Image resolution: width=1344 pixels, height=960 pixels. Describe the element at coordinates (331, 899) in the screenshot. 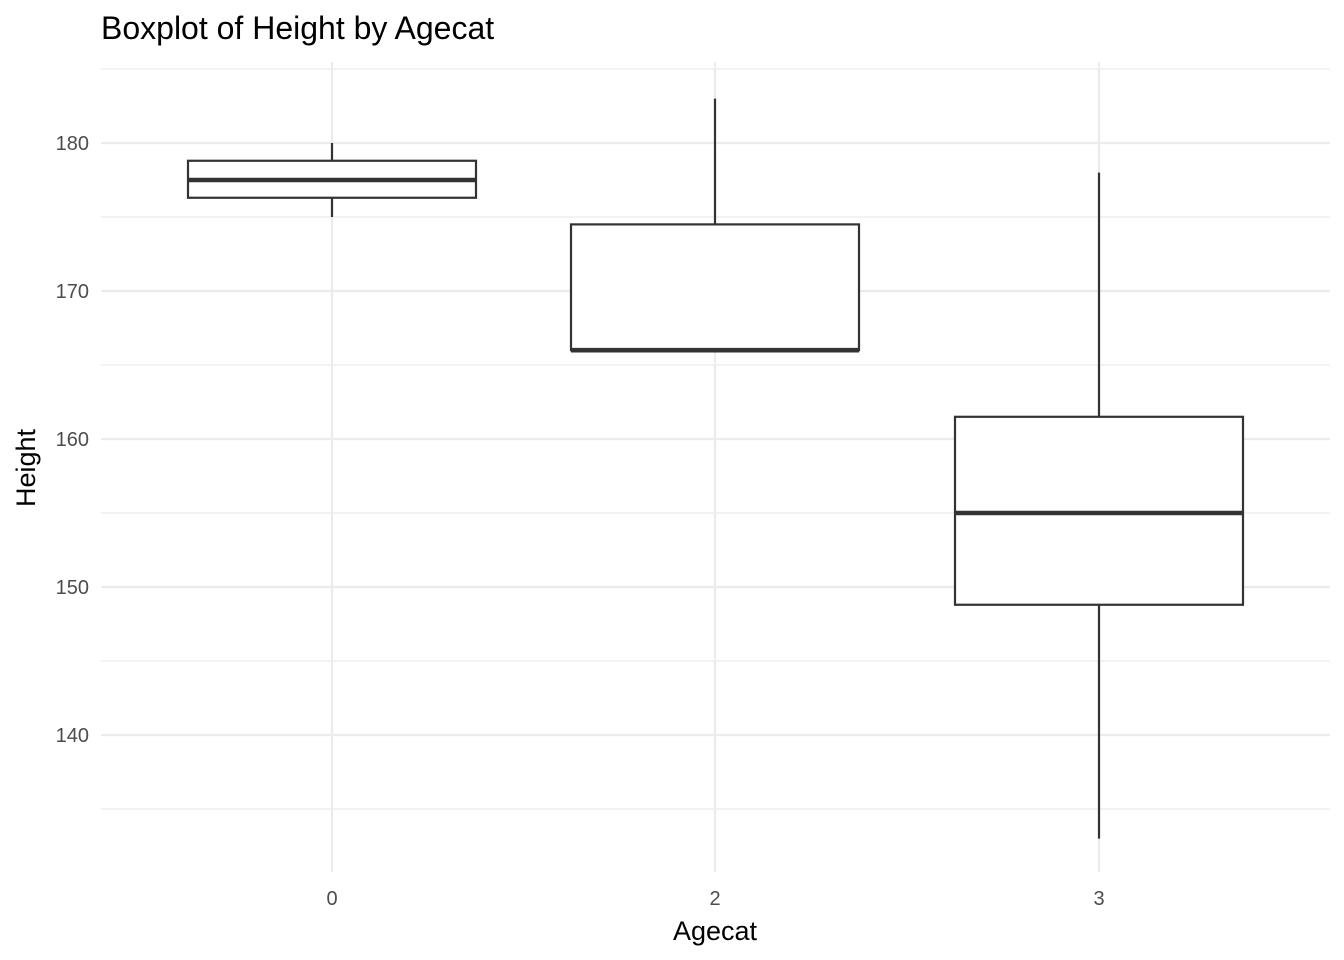

I see `x-tick-label: 0` at that location.